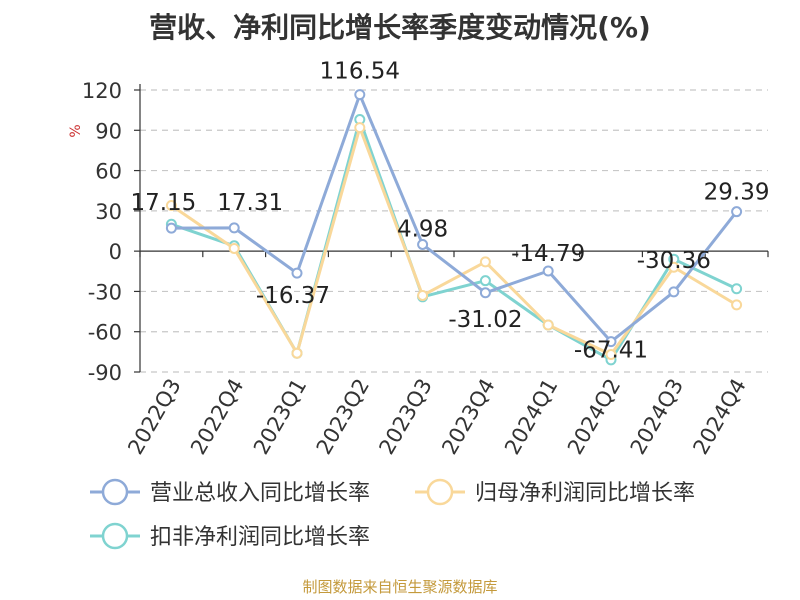 The height and width of the screenshot is (600, 800). Describe the element at coordinates (468, 417) in the screenshot. I see `x-tick-label: 2023Q4` at that location.